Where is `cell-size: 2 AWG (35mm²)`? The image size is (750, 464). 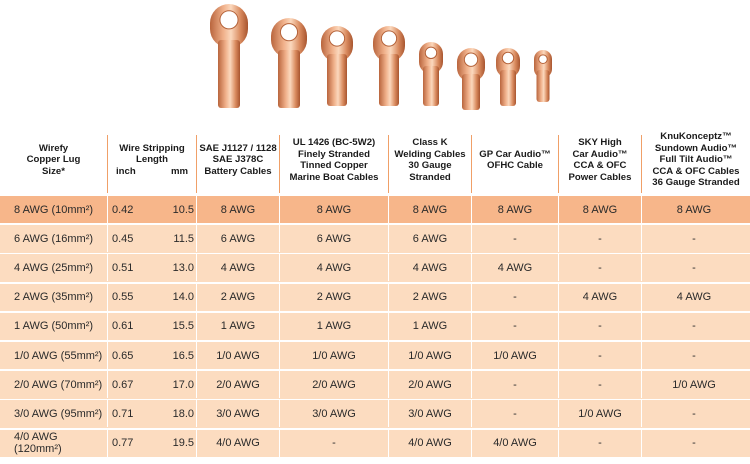 cell-size: 2 AWG (35mm²) is located at coordinates (54, 297).